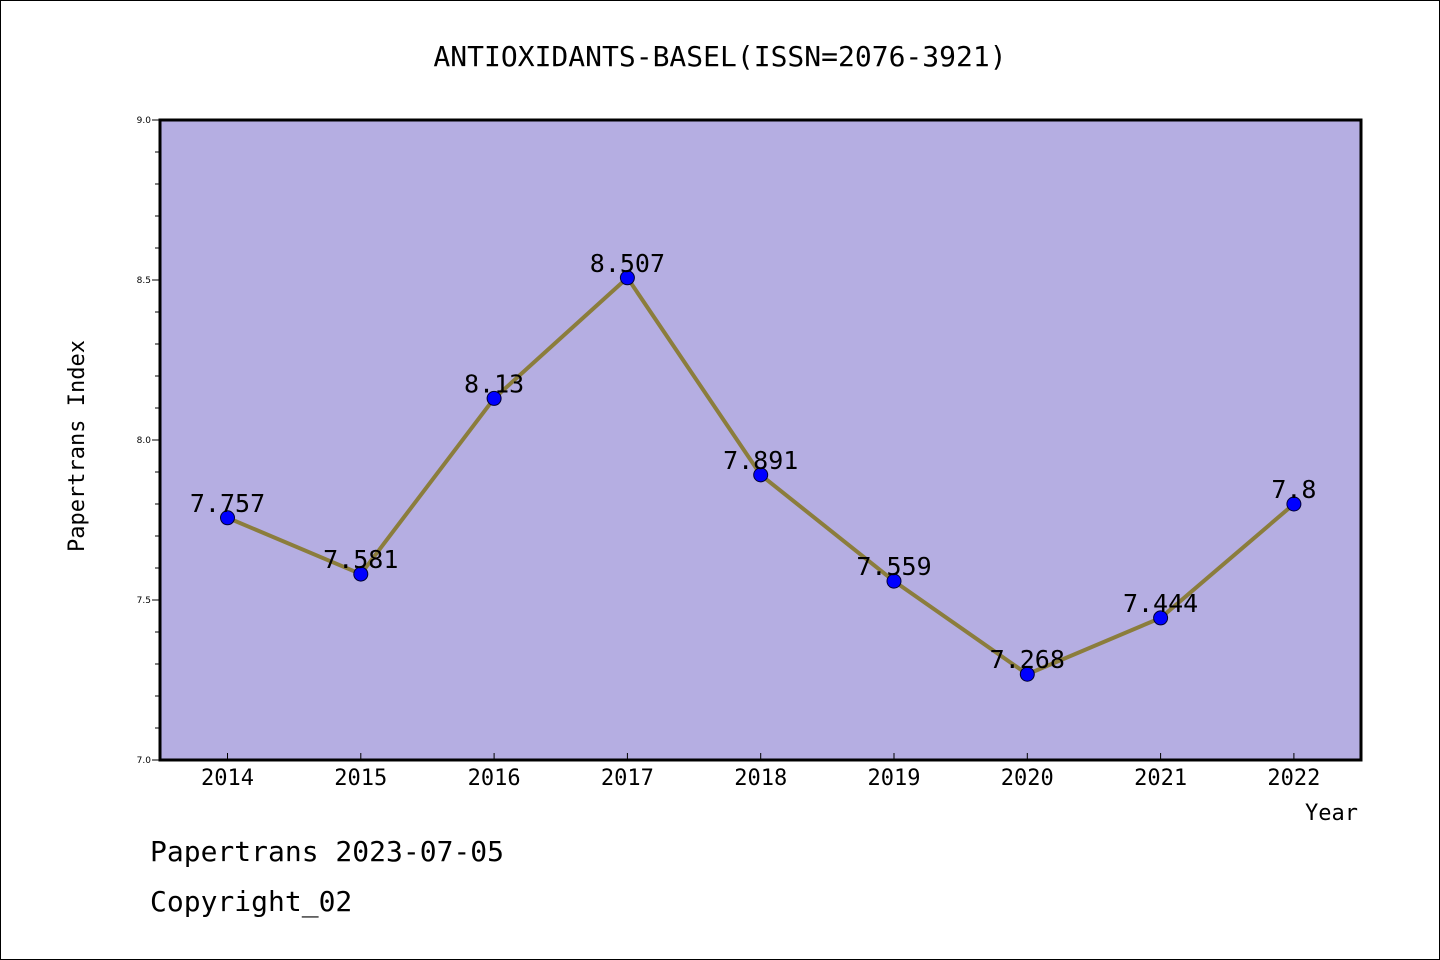  I want to click on data-label: 8.507, so click(627, 263).